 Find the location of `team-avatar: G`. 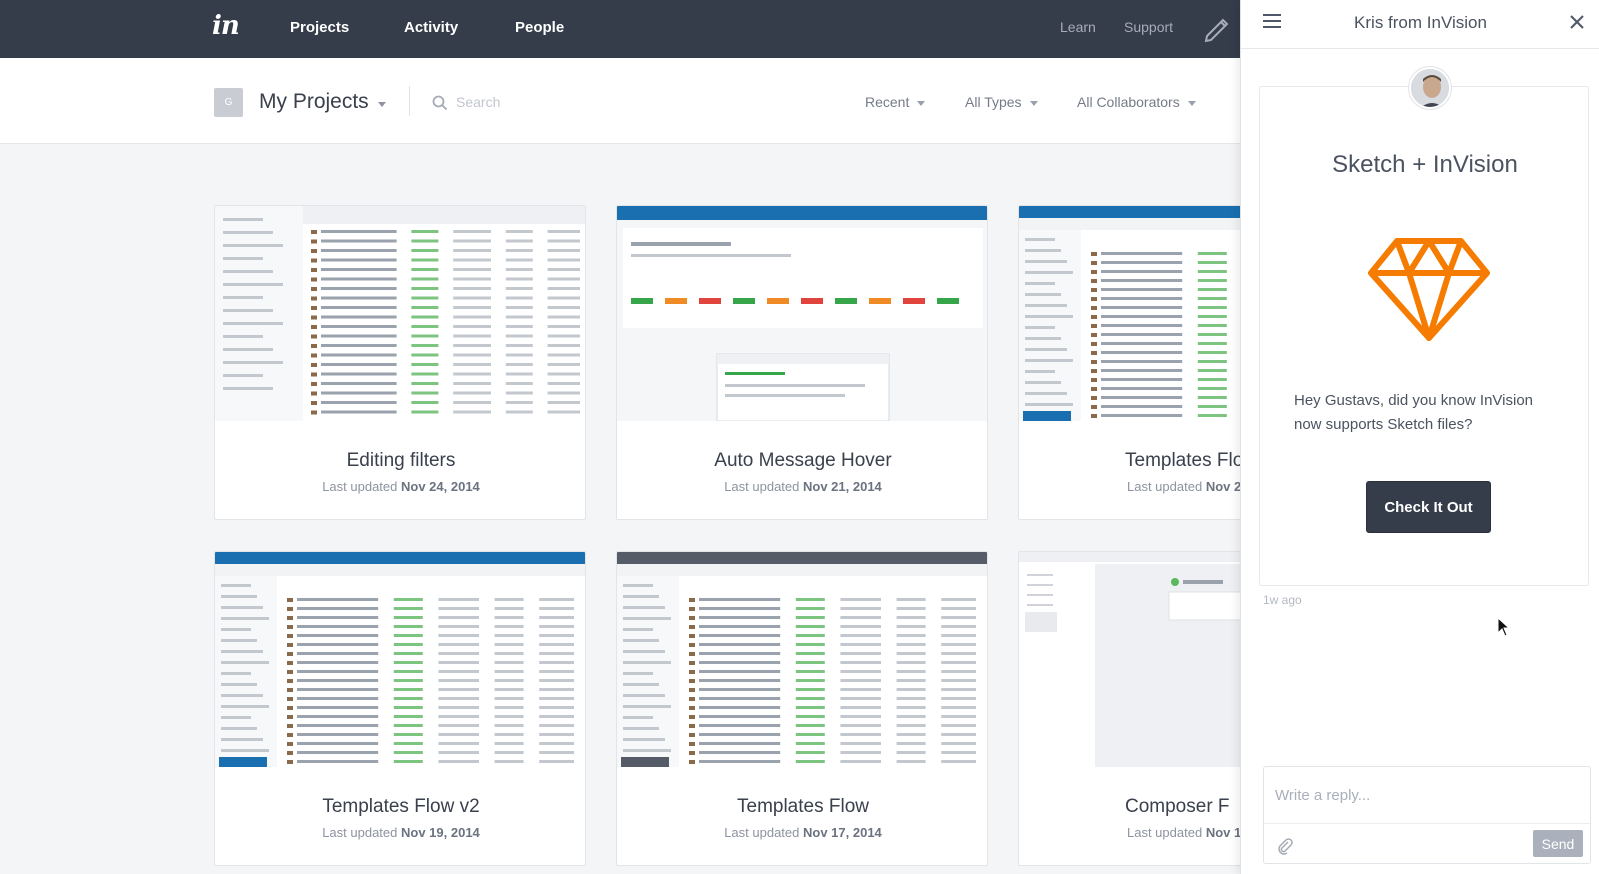

team-avatar: G is located at coordinates (228, 102).